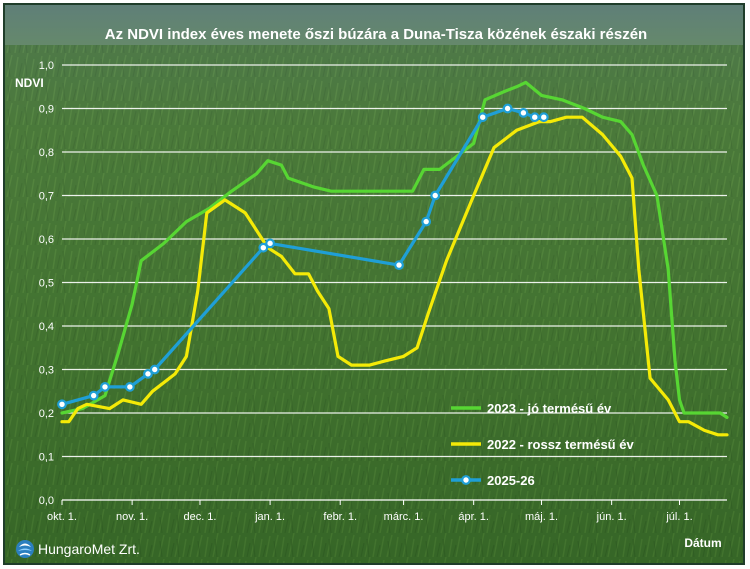 This screenshot has height=569, width=750. Describe the element at coordinates (560, 444) in the screenshot. I see `legend-label: 2022 - rossz termésű év` at that location.